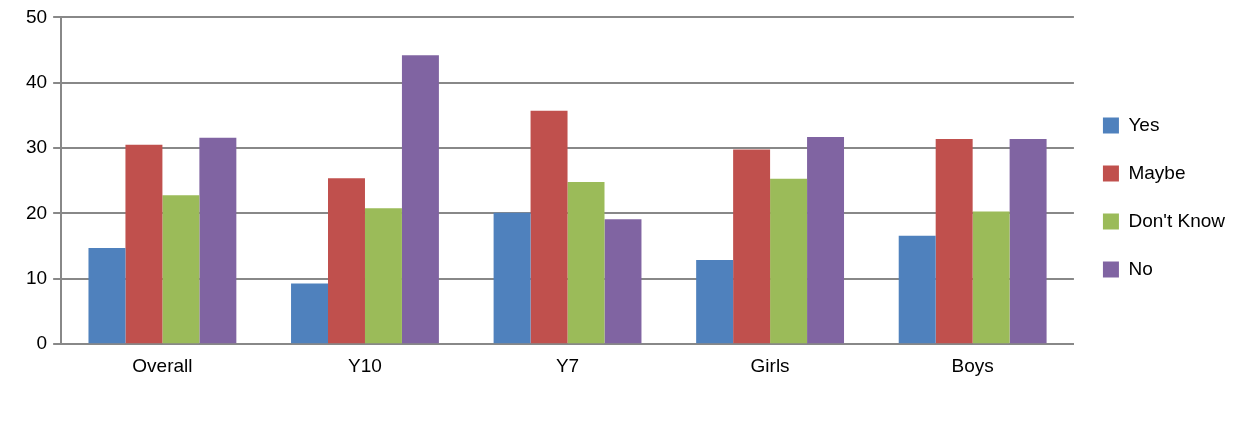  Describe the element at coordinates (42, 343) in the screenshot. I see `y-tick-label: 0` at that location.